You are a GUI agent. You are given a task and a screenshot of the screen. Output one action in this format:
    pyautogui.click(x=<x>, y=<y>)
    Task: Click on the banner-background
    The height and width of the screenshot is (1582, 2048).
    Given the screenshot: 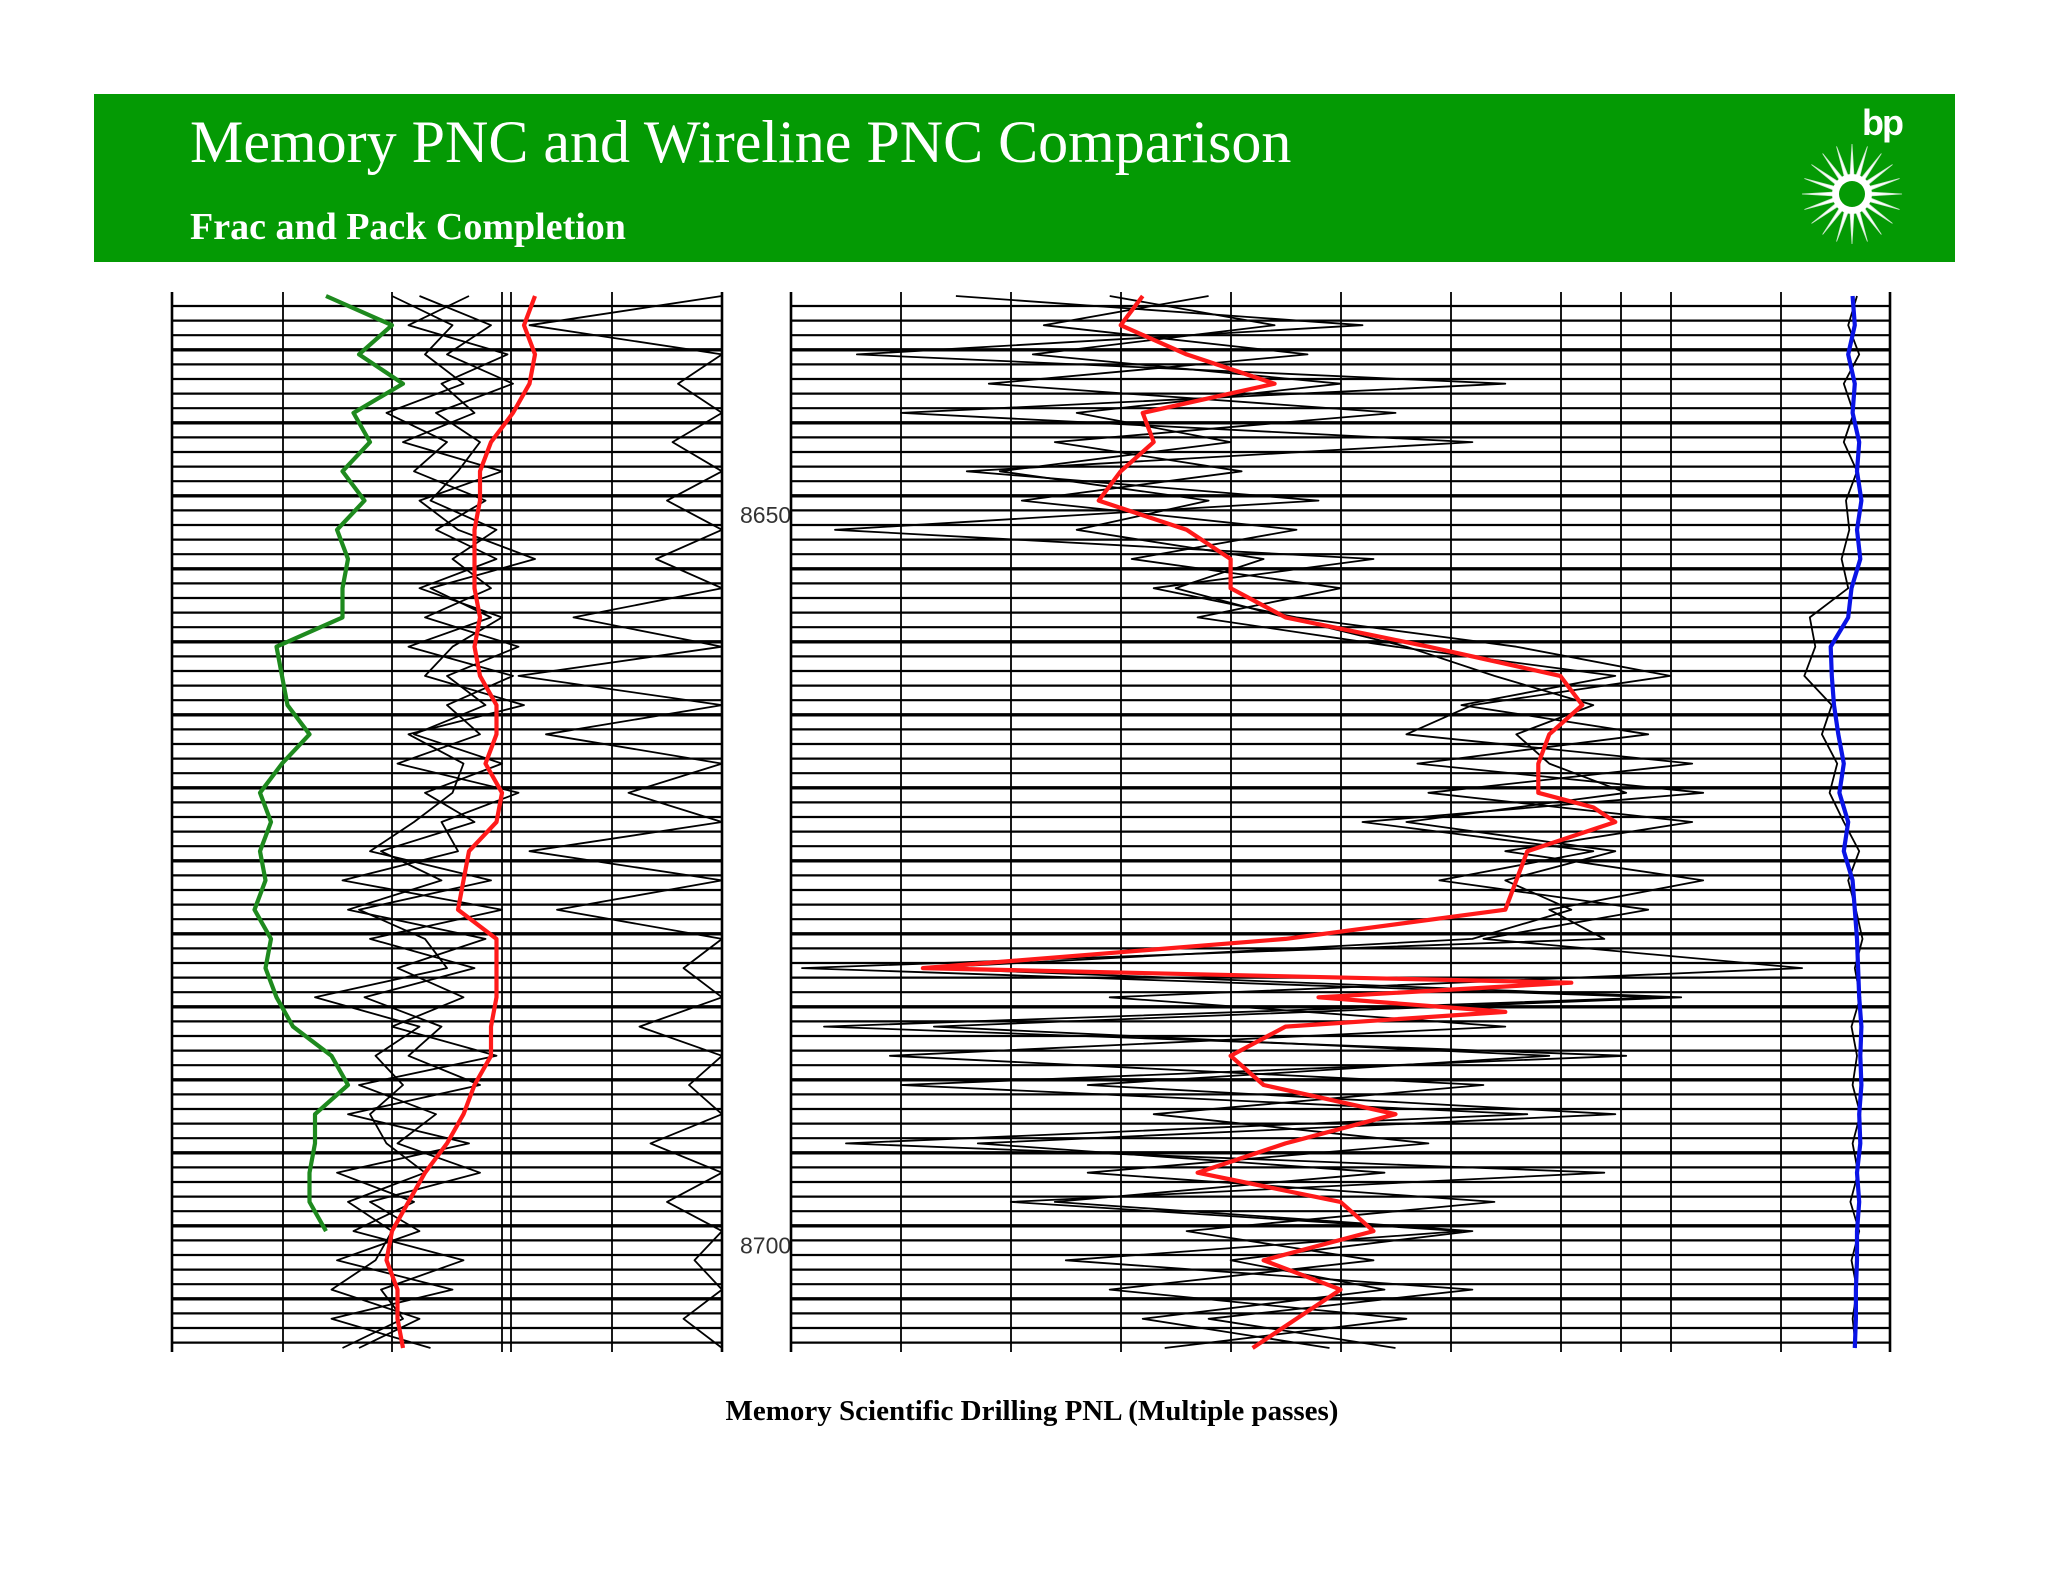 What is the action you would take?
    pyautogui.click(x=1024, y=178)
    